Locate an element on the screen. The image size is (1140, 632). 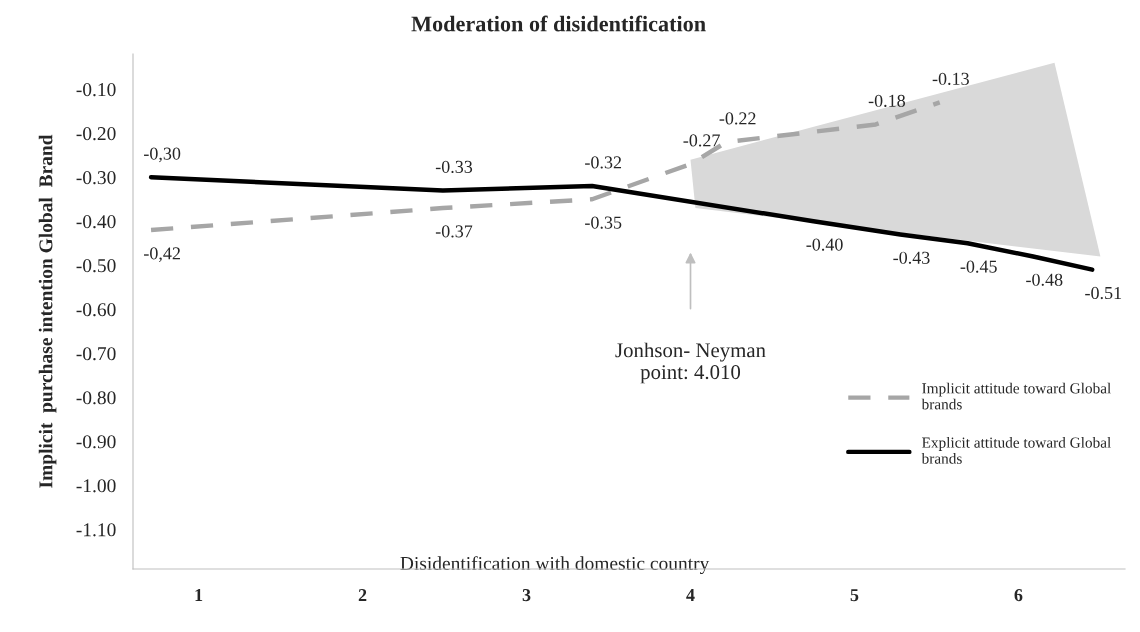
data-label: -0.22 is located at coordinates (737, 118).